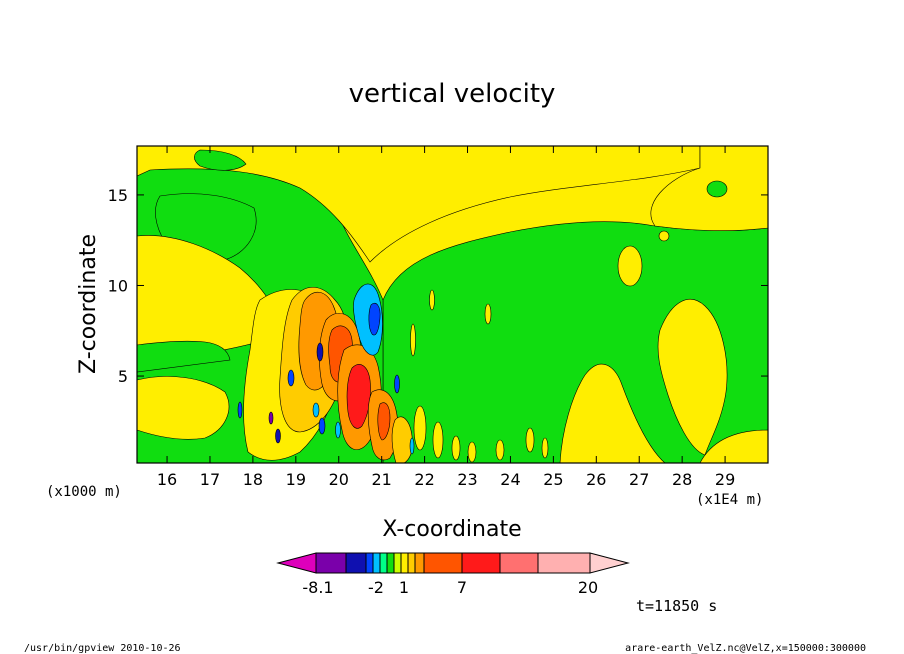 The height and width of the screenshot is (654, 904). What do you see at coordinates (84, 492) in the screenshot?
I see `y-unit-note: (x1000 m)` at bounding box center [84, 492].